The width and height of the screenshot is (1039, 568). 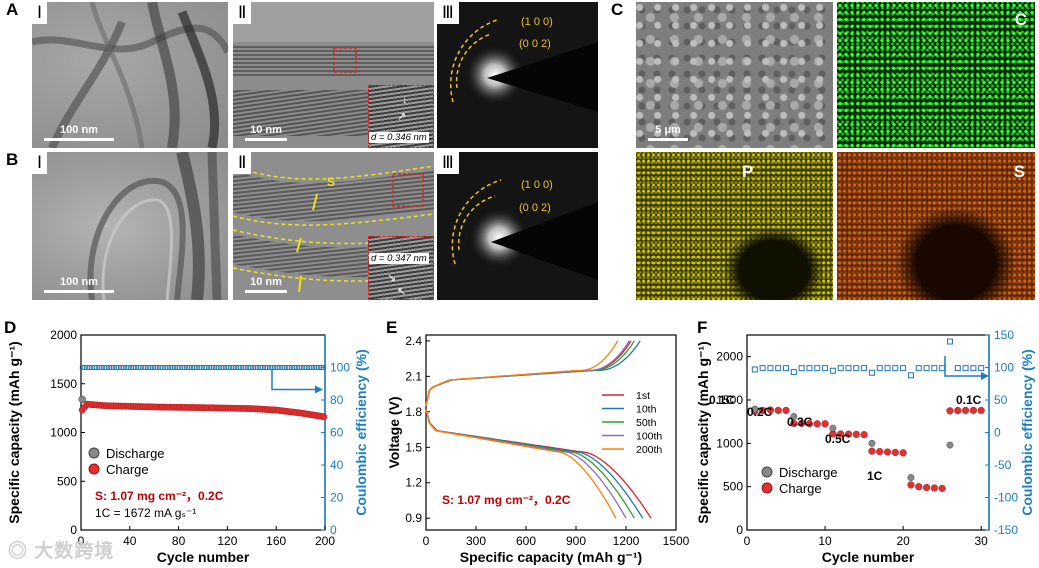 What do you see at coordinates (399, 258) in the screenshot?
I see `d-spacing-b: d = 0.347 nm` at bounding box center [399, 258].